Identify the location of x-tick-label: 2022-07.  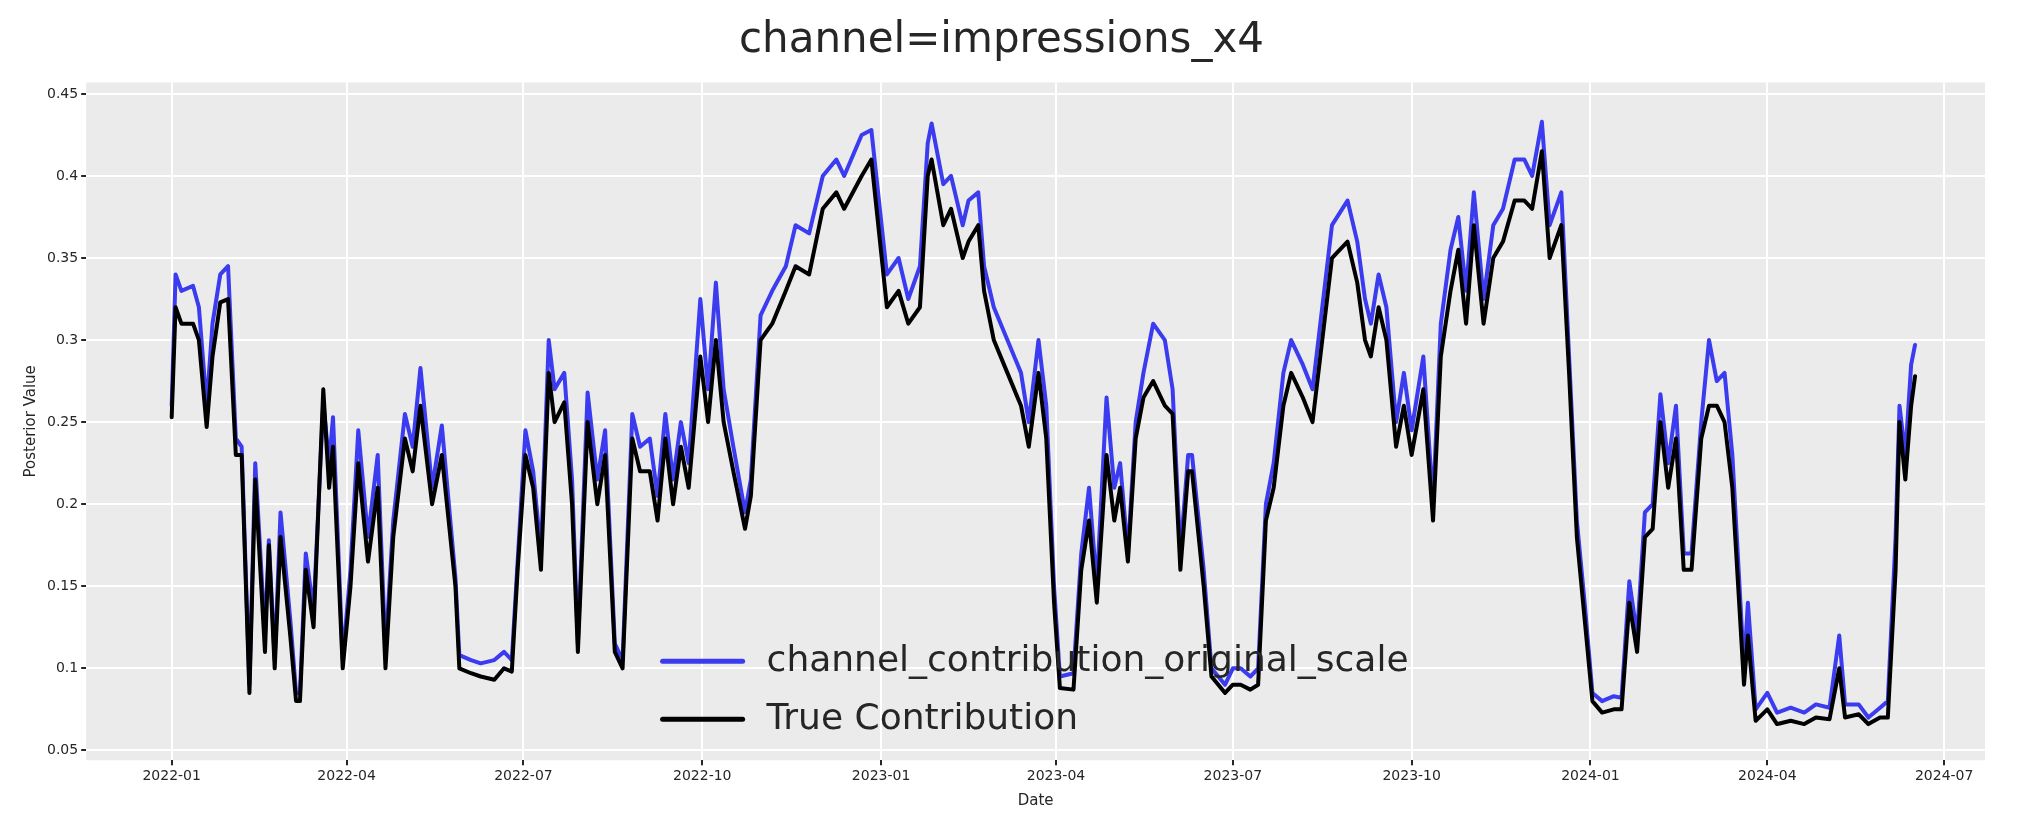
(523, 775).